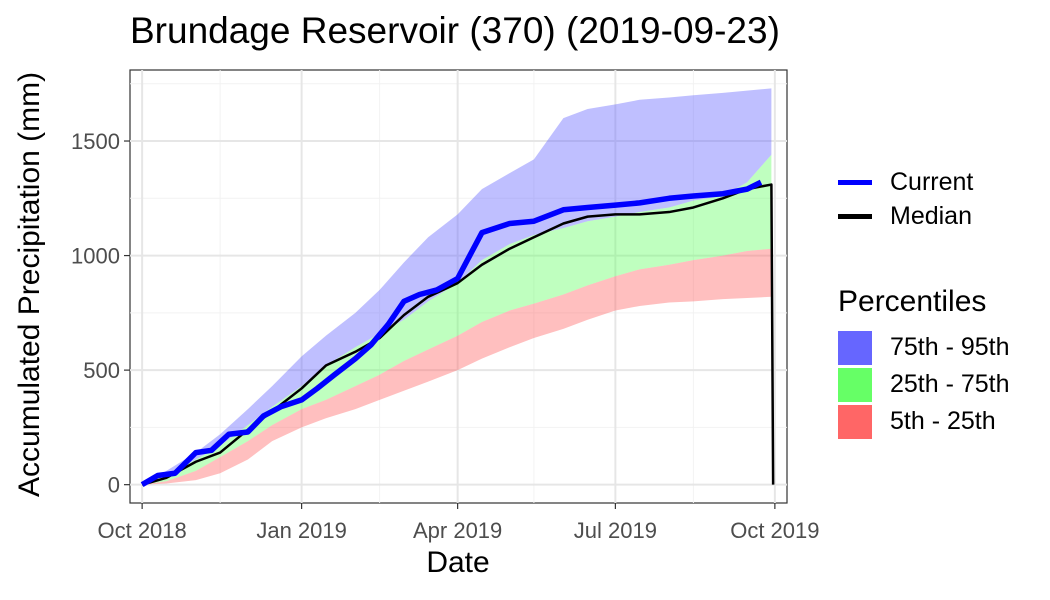 The image size is (1050, 600). What do you see at coordinates (455, 30) in the screenshot?
I see `chart-title: Brundage Reservoir (370) (2019-09-23)` at bounding box center [455, 30].